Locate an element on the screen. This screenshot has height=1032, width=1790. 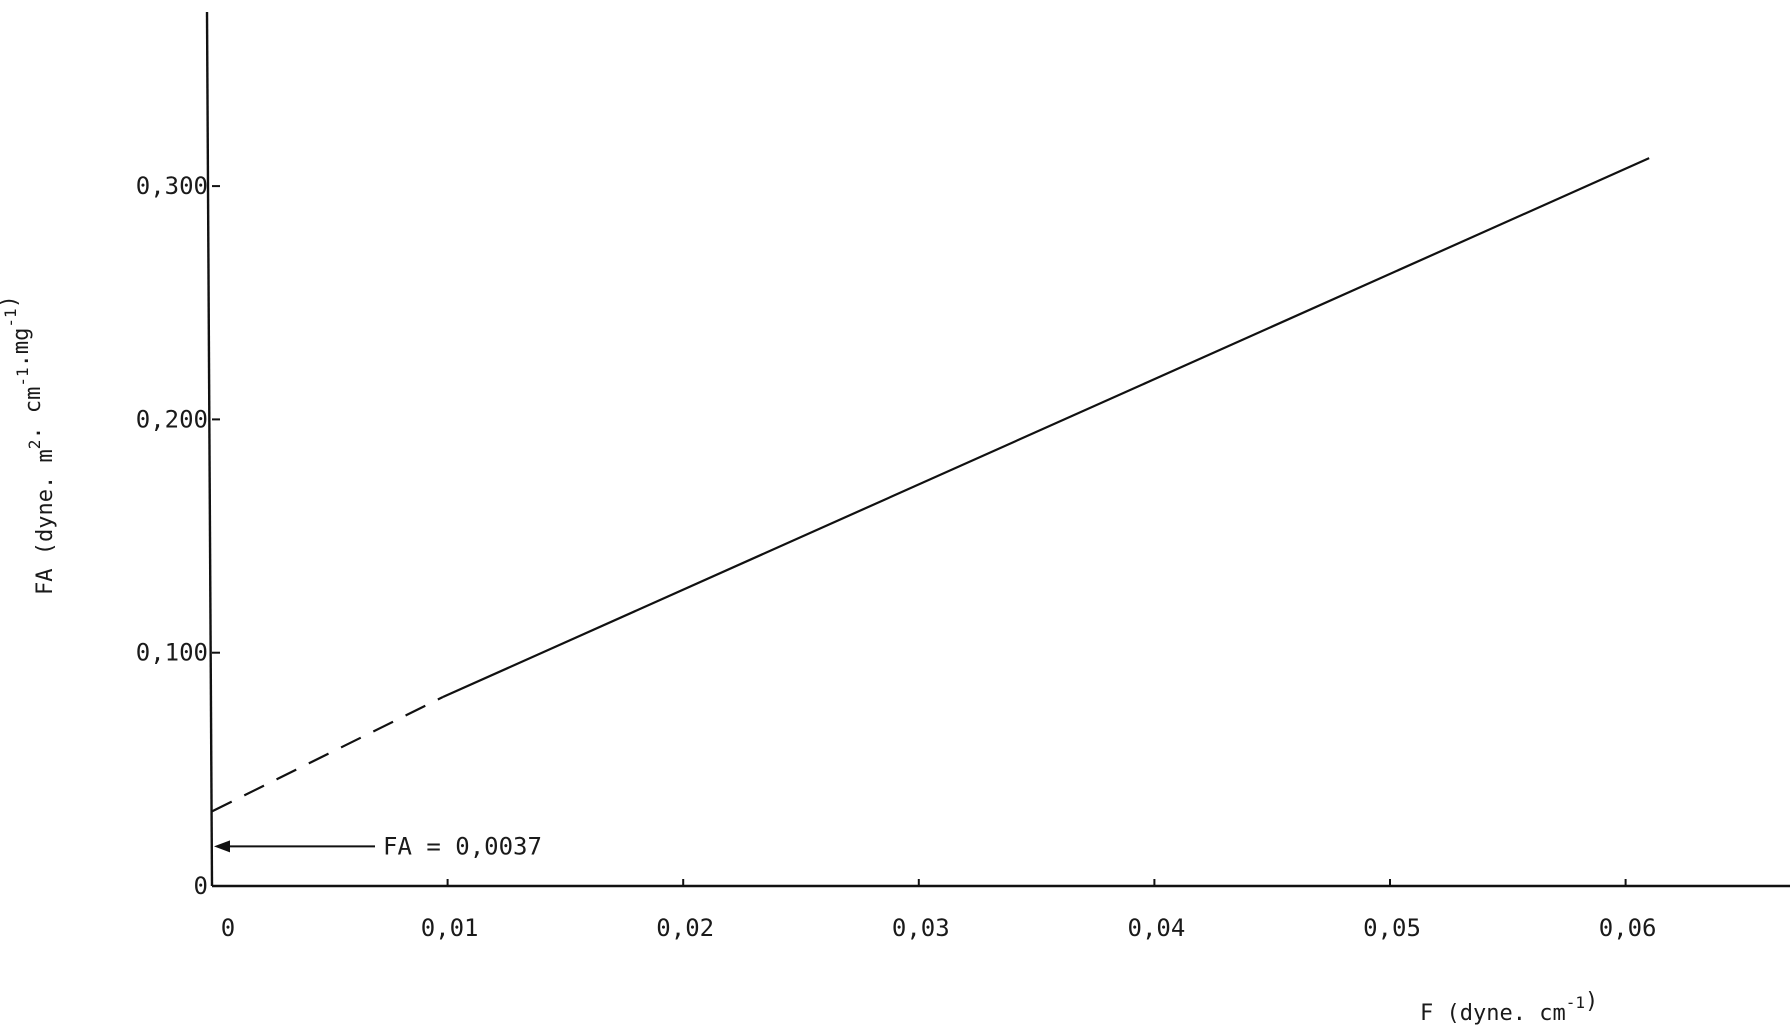
axis-title-segment: F (dyne. cm is located at coordinates (1493, 1013).